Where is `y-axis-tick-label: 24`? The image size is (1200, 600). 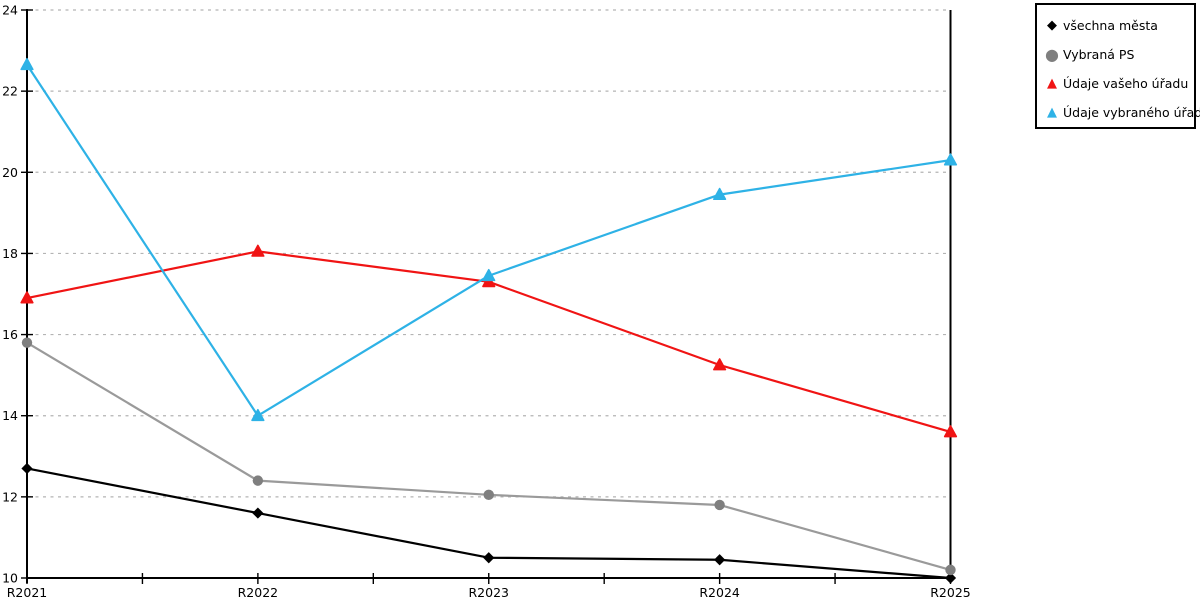
y-axis-tick-label: 24 is located at coordinates (10, 10).